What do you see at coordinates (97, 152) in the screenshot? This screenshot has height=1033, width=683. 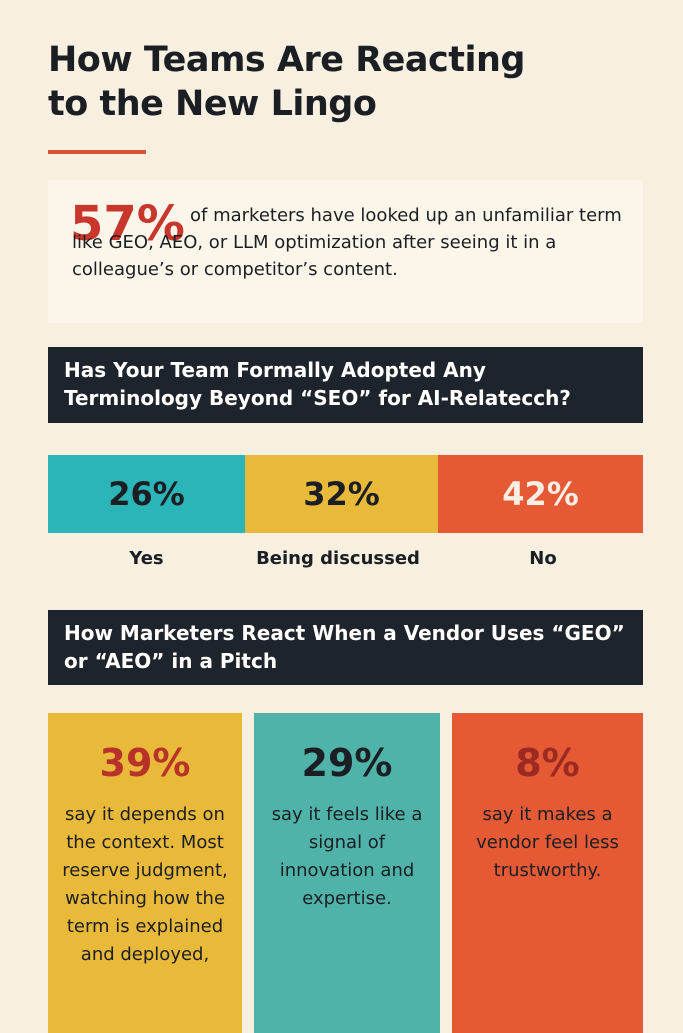 I see `divider` at bounding box center [97, 152].